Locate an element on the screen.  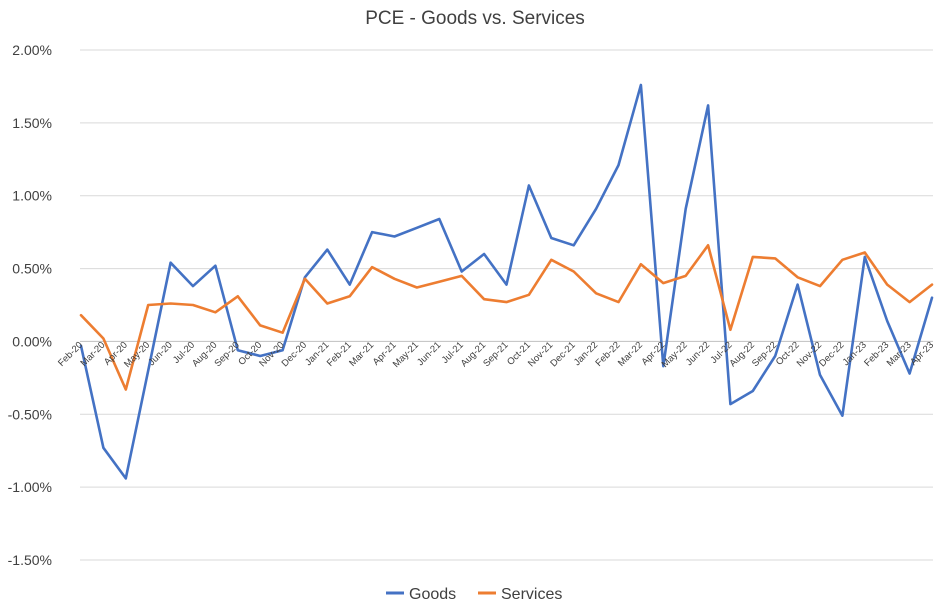
y-tick-label: 1.50% is located at coordinates (32, 123).